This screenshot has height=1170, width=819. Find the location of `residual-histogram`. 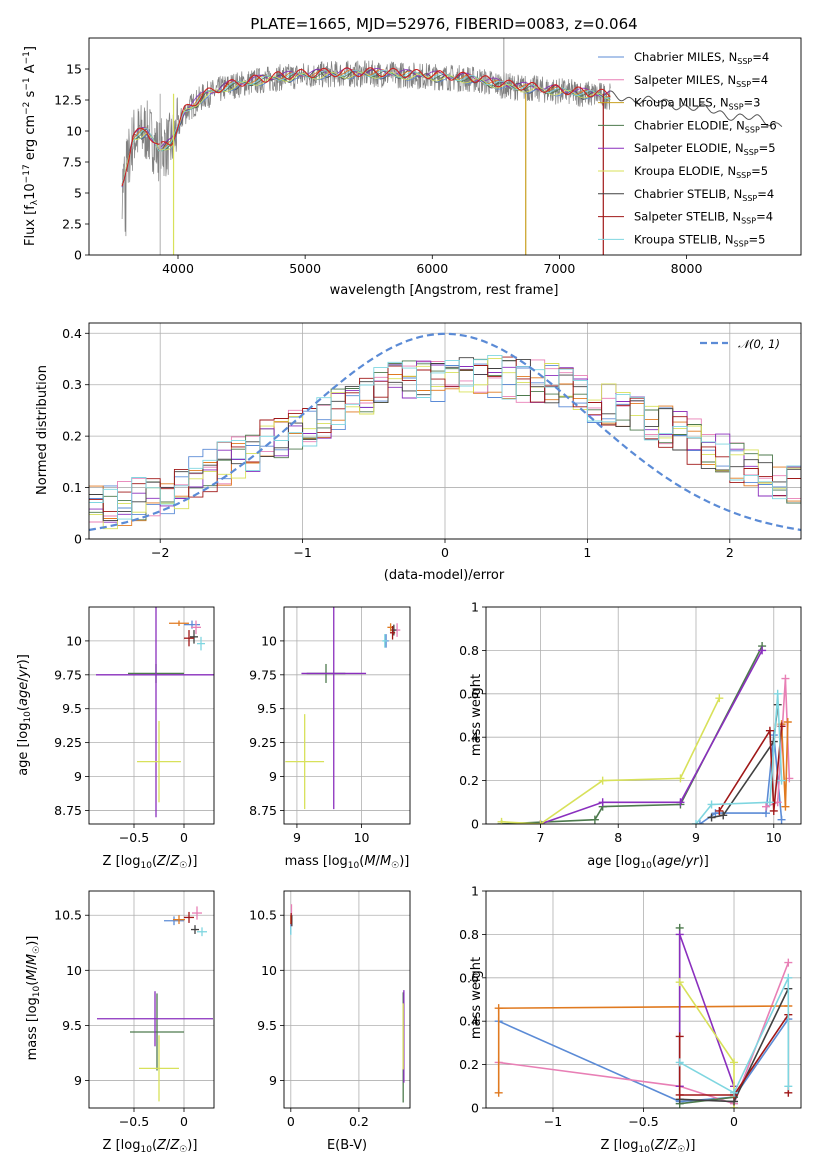

residual-histogram is located at coordinates (445, 447).